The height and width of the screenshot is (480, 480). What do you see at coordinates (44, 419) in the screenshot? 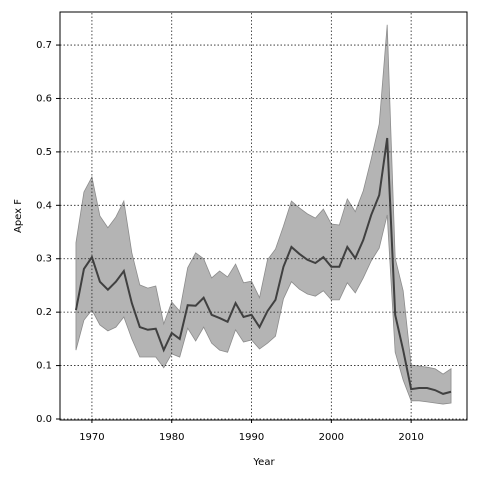
I see `y-tick-label: 0.0` at bounding box center [44, 419].